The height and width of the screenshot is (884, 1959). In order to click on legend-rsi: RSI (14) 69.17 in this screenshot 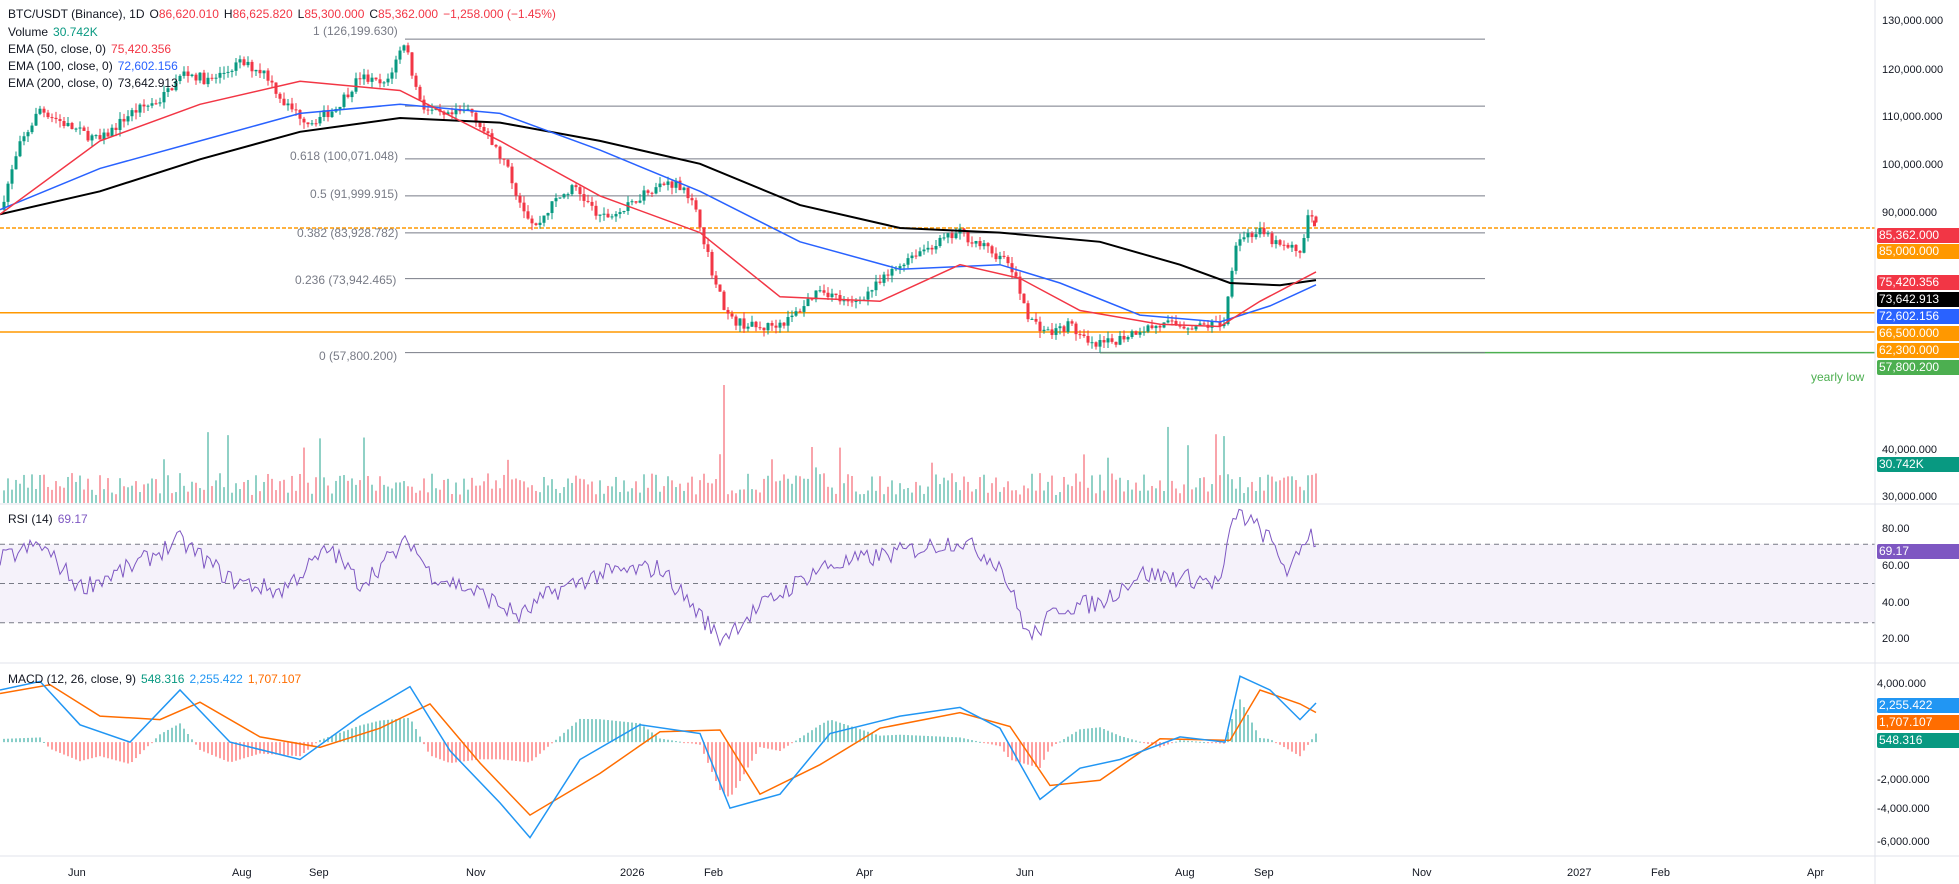, I will do `click(50, 519)`.